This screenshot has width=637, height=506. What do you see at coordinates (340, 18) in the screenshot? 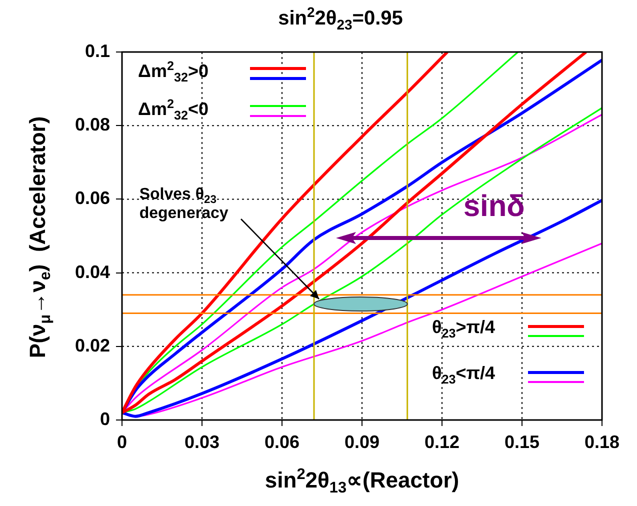
I see `chart-title: sin$^{2}$2θ$_{23}$=0.95` at bounding box center [340, 18].